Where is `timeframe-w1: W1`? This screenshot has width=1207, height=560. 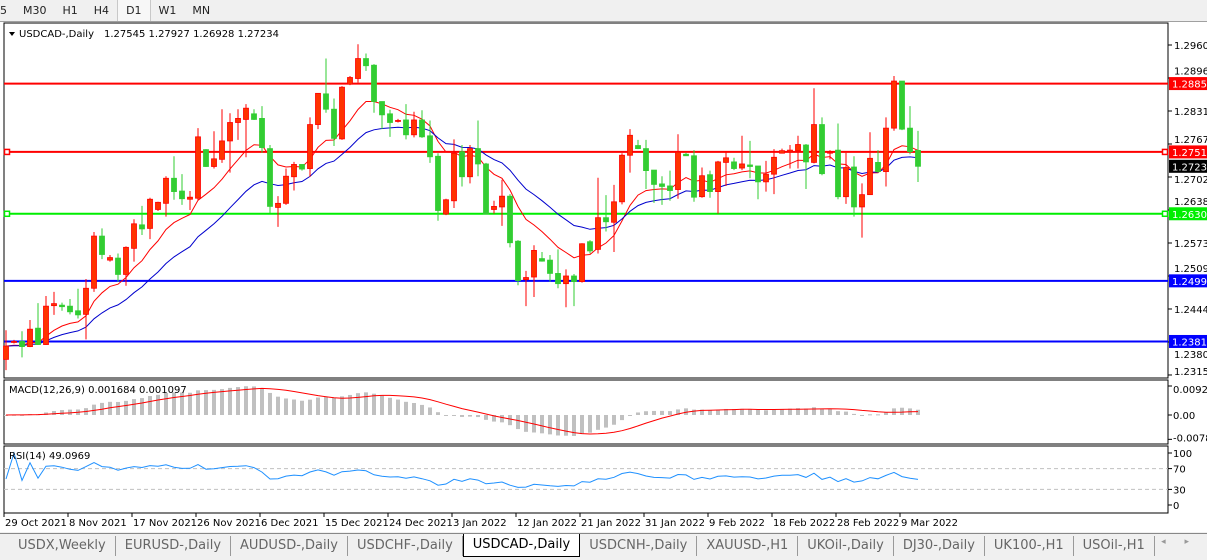
timeframe-w1: W1 is located at coordinates (167, 10).